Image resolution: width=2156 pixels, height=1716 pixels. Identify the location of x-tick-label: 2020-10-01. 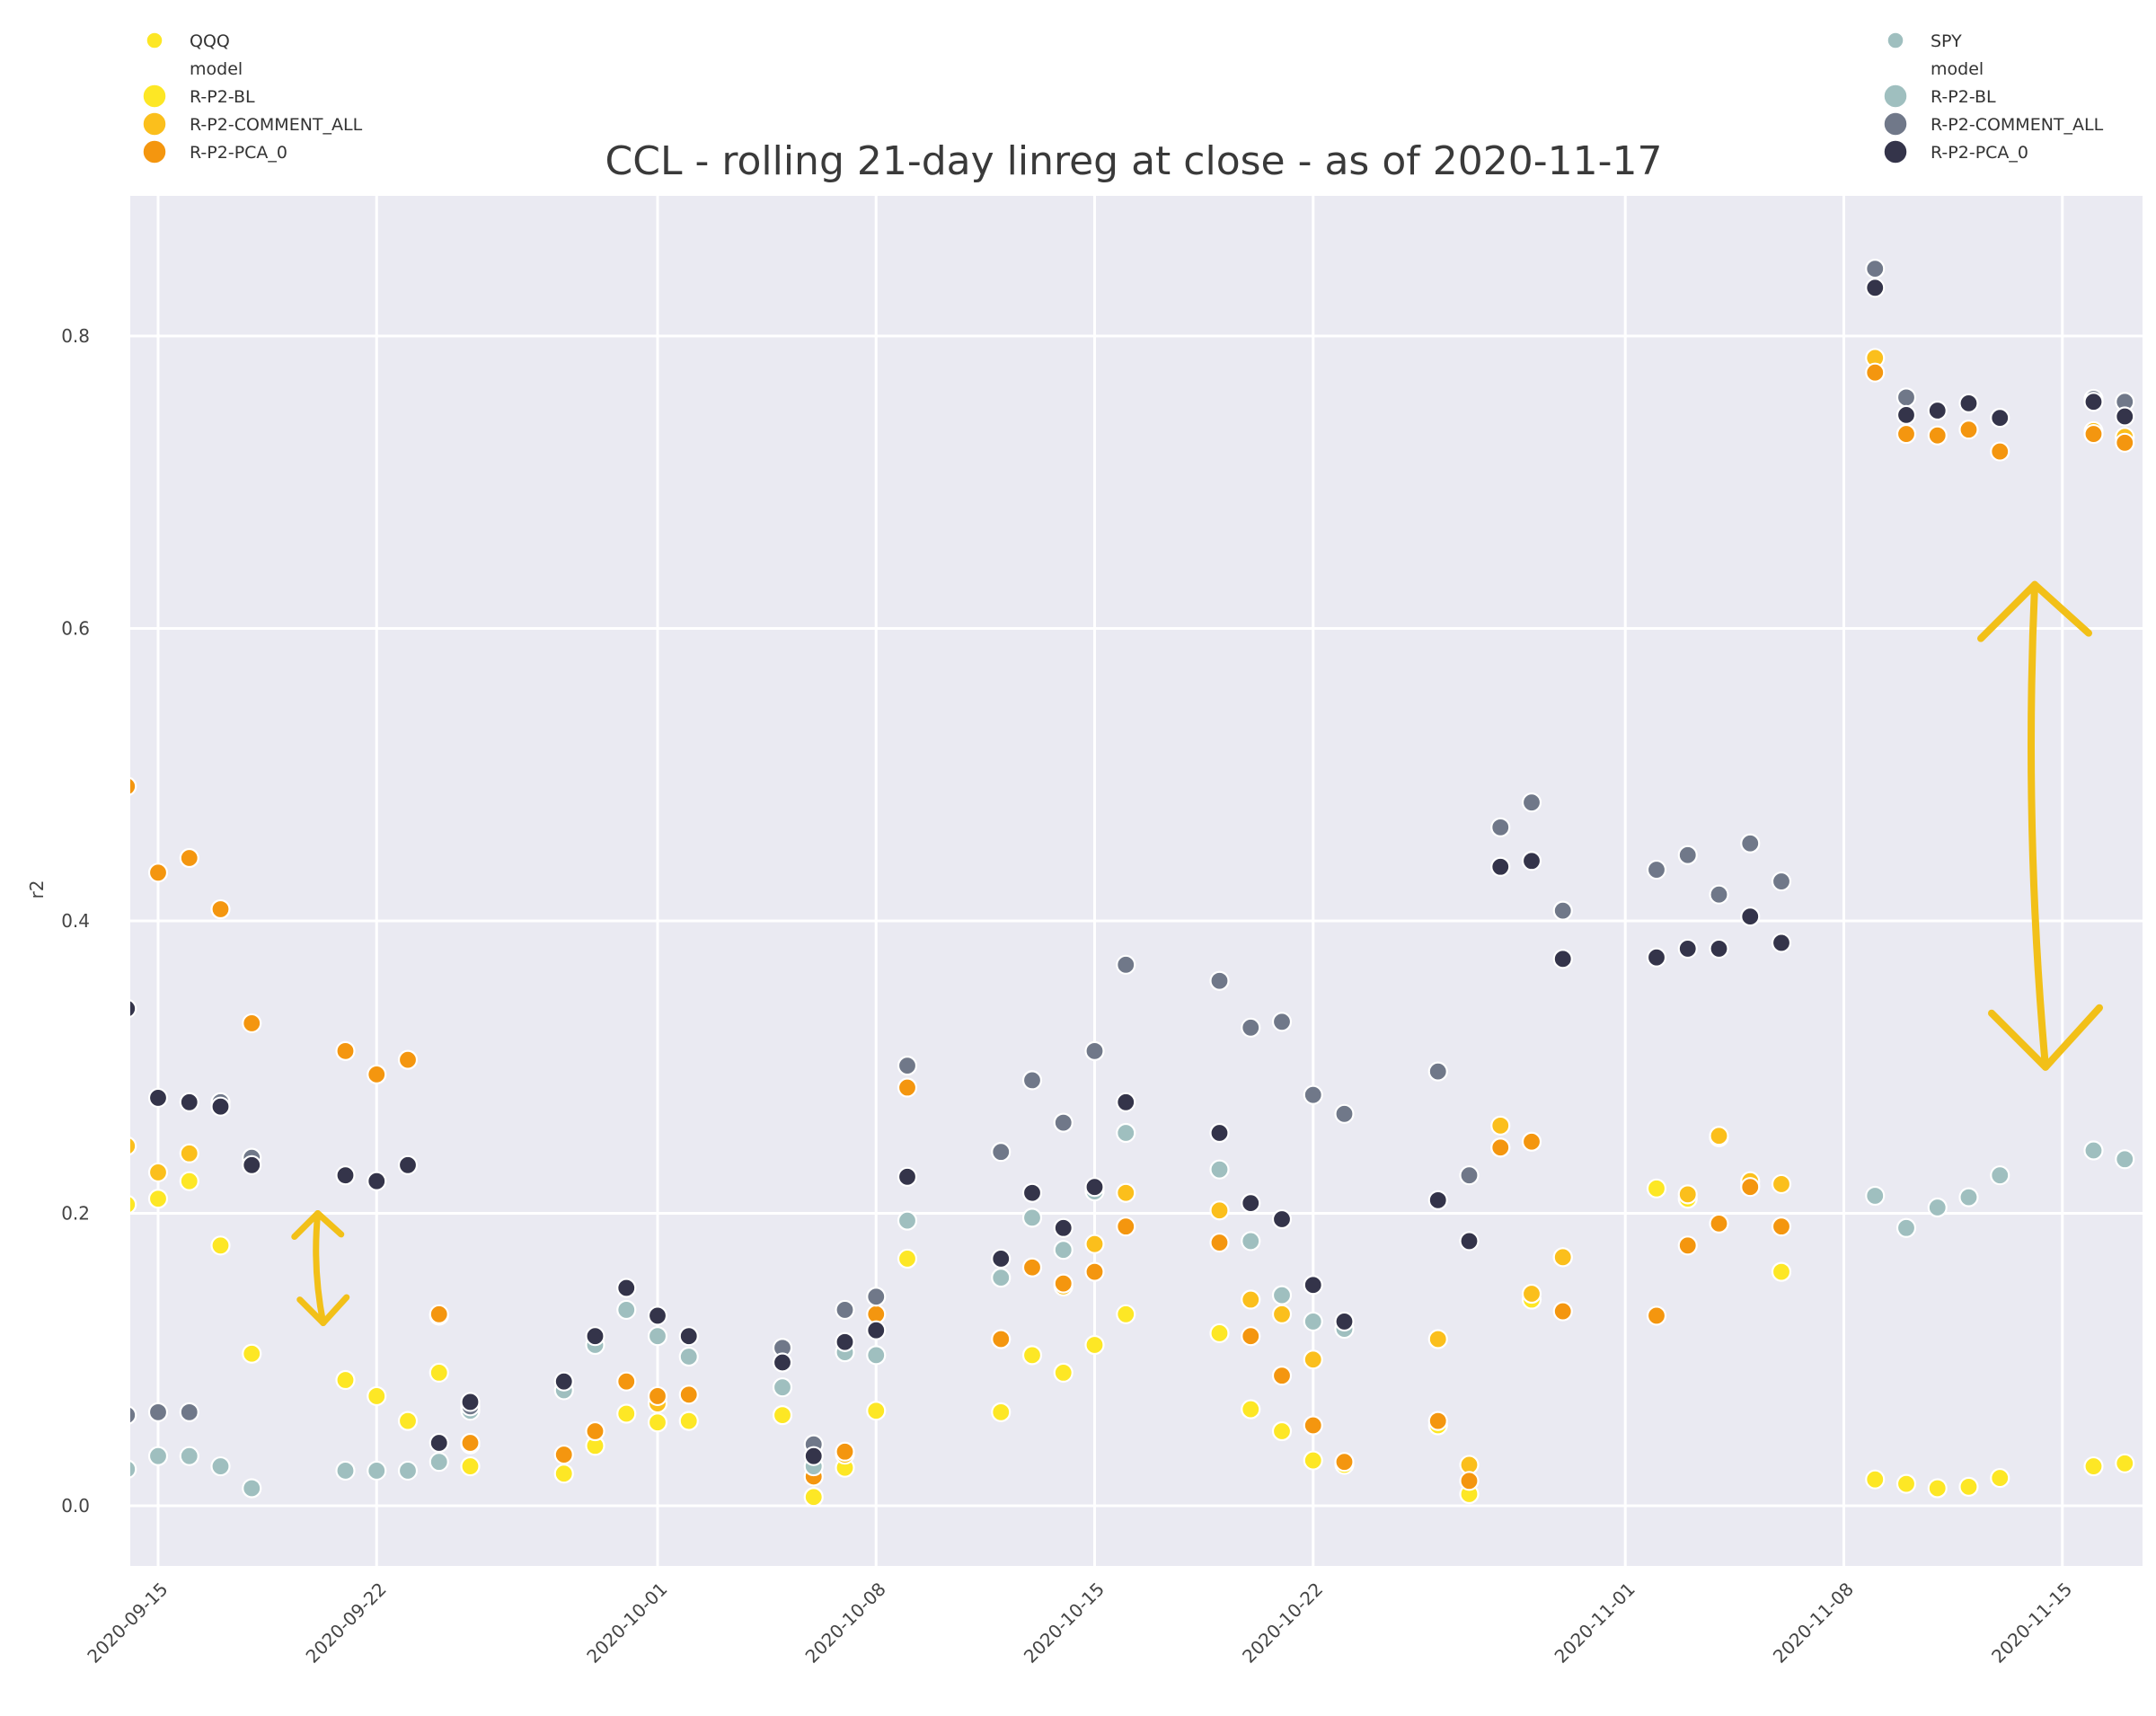
(627, 1623).